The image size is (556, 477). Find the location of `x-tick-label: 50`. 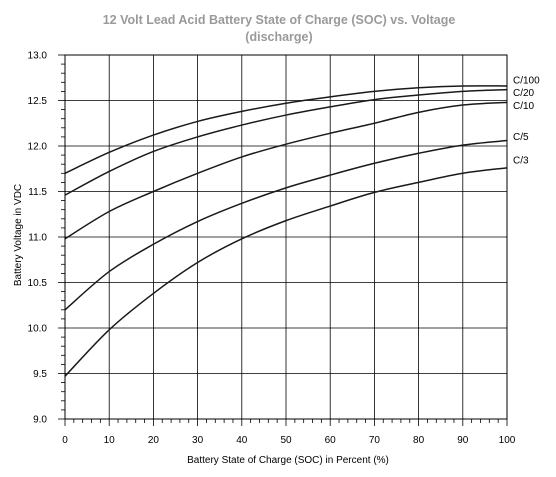

x-tick-label: 50 is located at coordinates (286, 440).